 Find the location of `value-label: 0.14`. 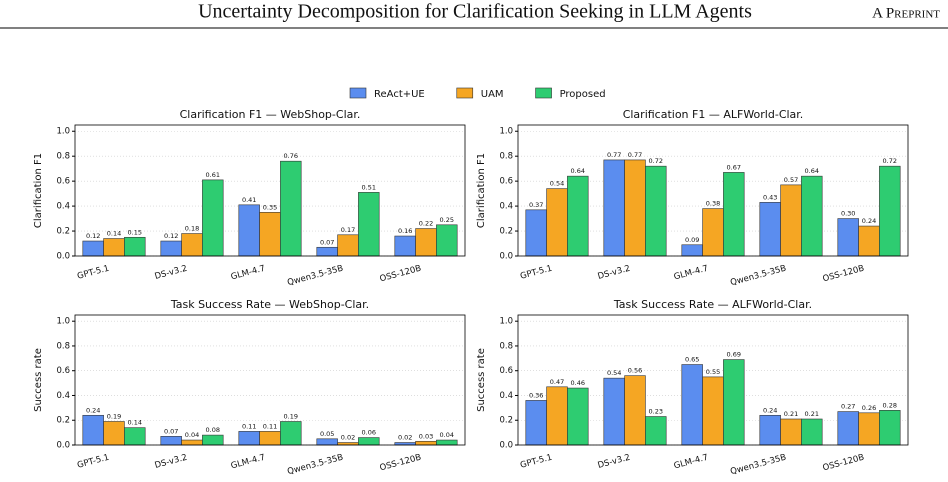

value-label: 0.14 is located at coordinates (135, 423).